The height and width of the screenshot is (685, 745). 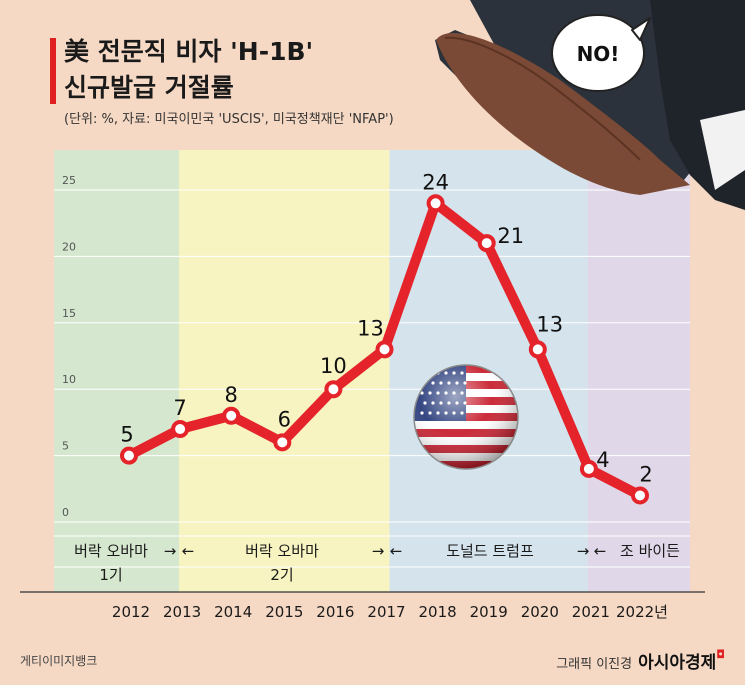 What do you see at coordinates (600, 551) in the screenshot?
I see `era-biden-arrow-left: ←` at bounding box center [600, 551].